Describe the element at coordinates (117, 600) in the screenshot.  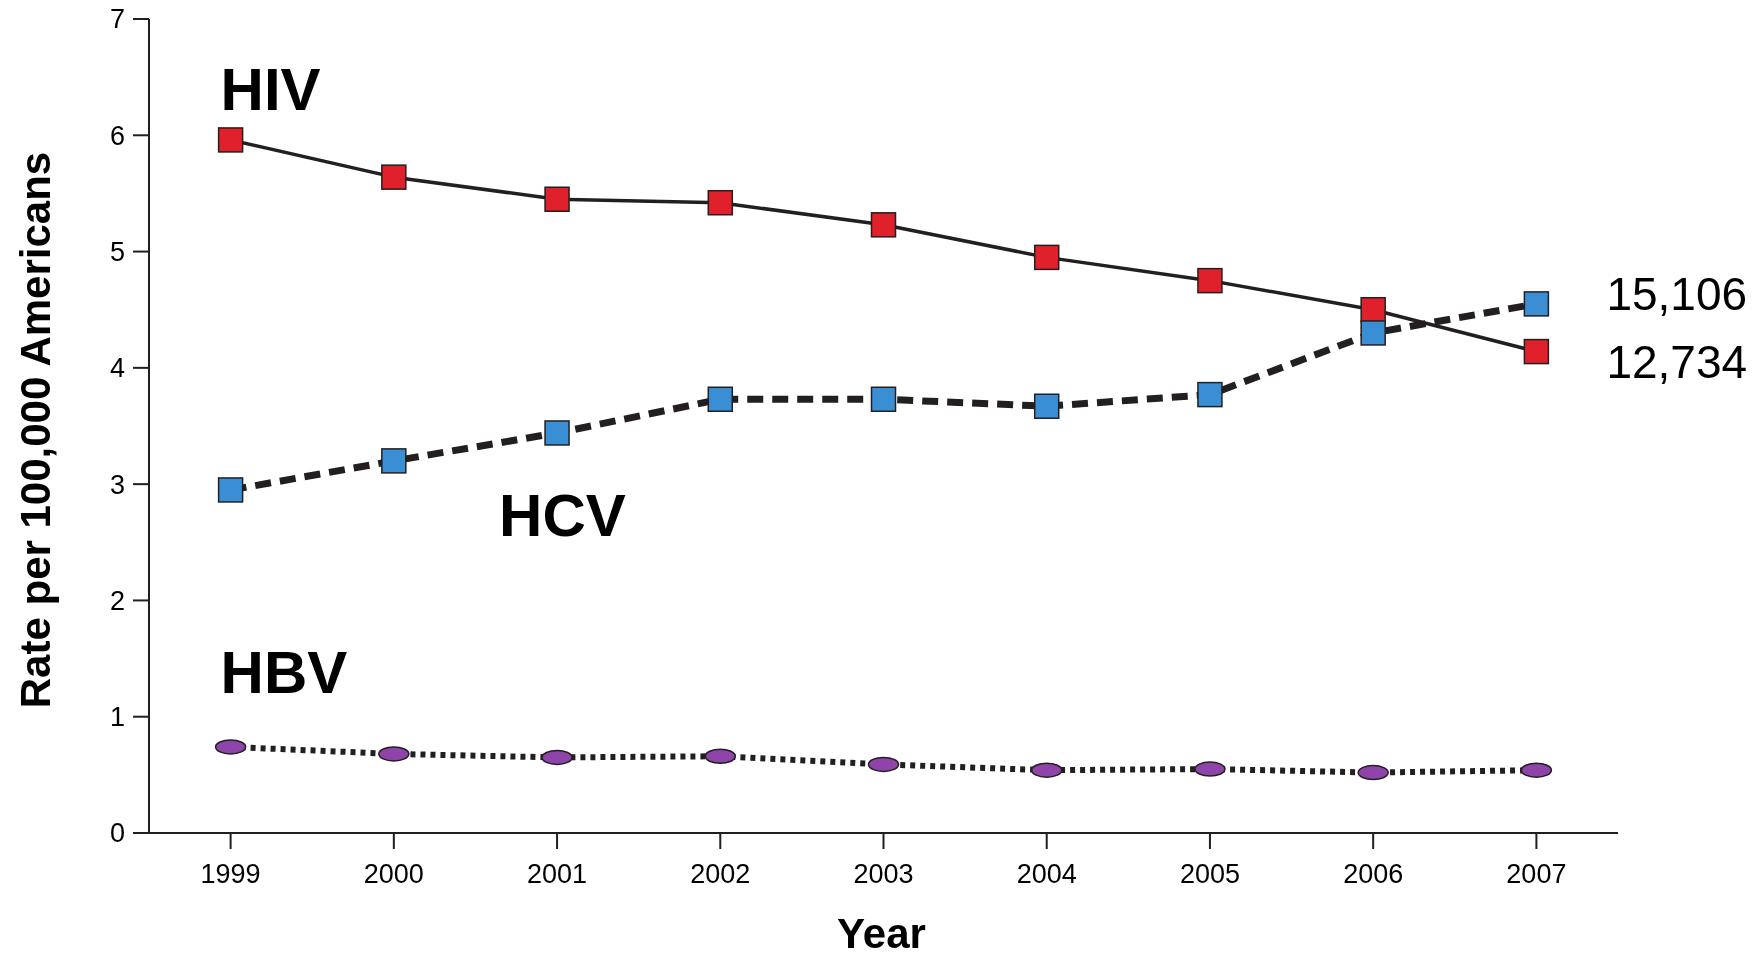
I see `y-tick-label: 2` at that location.